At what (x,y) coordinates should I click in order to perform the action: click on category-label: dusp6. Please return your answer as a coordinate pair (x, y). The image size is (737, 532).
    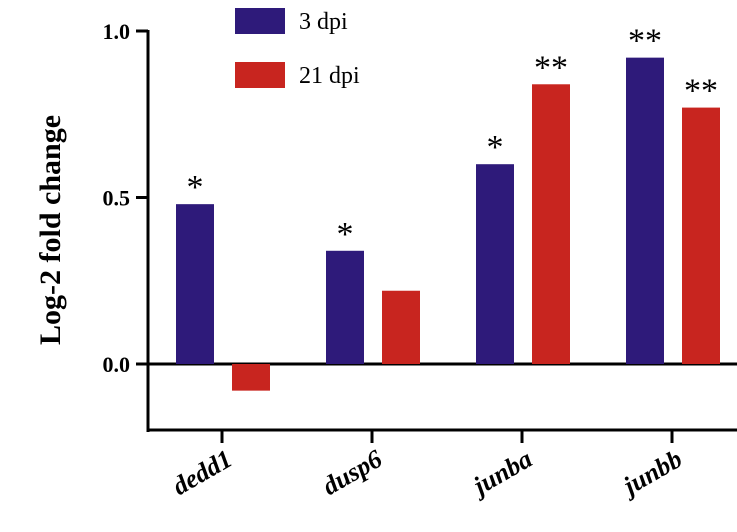
    Looking at the image, I should click on (352, 472).